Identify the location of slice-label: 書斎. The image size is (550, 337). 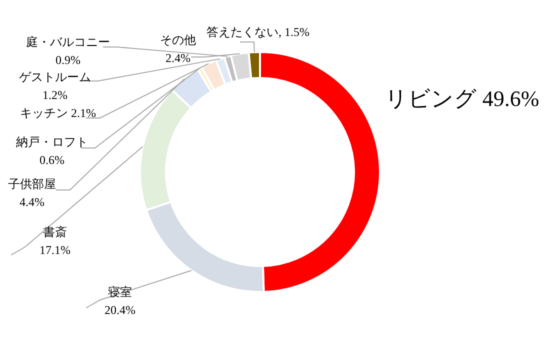
(55, 232).